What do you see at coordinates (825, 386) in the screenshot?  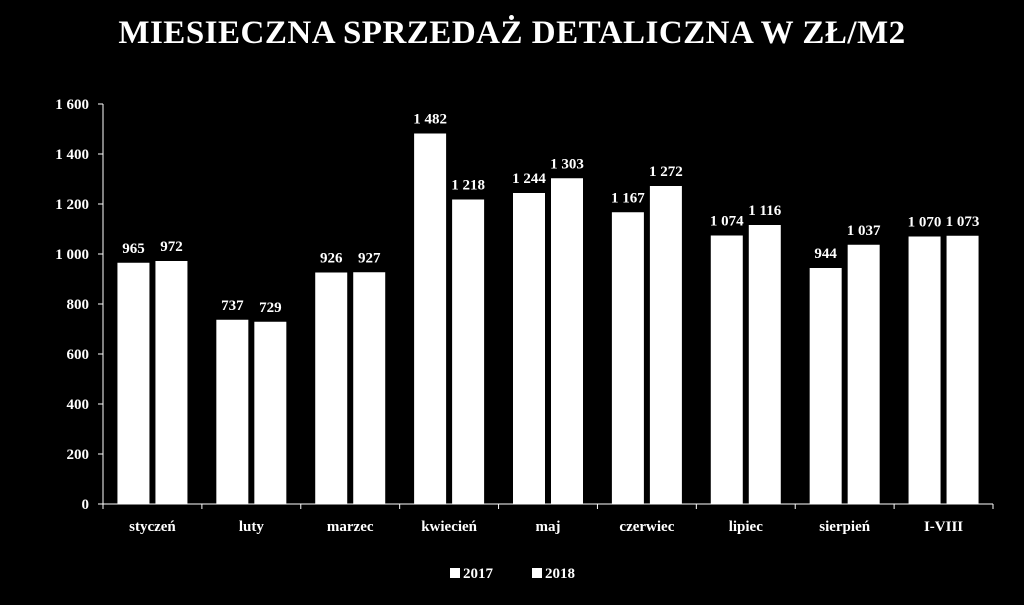 I see `bar-2017-sierpień` at bounding box center [825, 386].